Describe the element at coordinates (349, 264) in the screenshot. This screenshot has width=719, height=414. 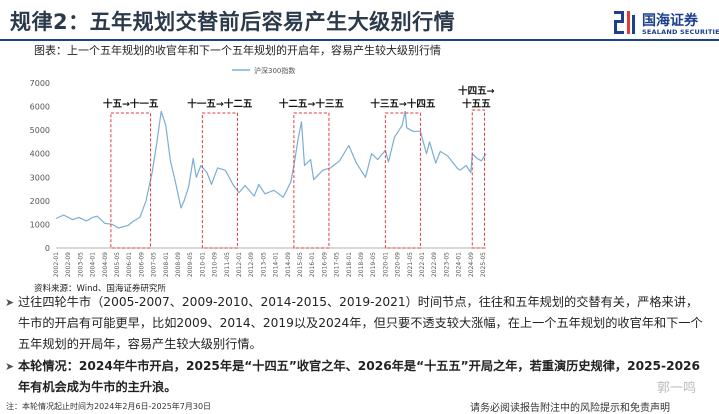
I see `x-tick-label: 2018-01` at that location.